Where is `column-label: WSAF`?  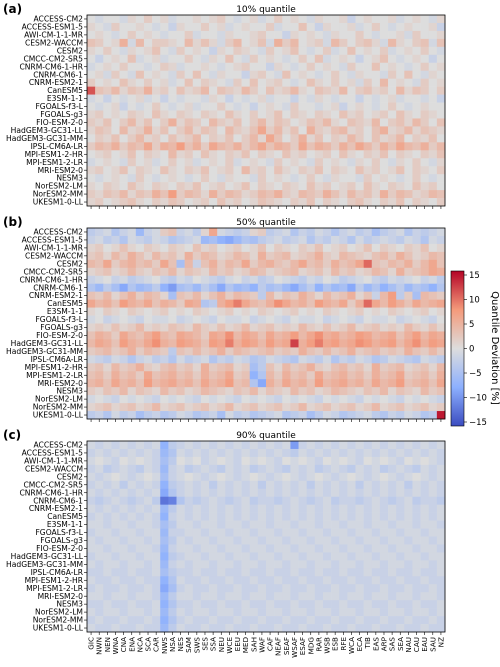 column-label: WSAF is located at coordinates (294, 647).